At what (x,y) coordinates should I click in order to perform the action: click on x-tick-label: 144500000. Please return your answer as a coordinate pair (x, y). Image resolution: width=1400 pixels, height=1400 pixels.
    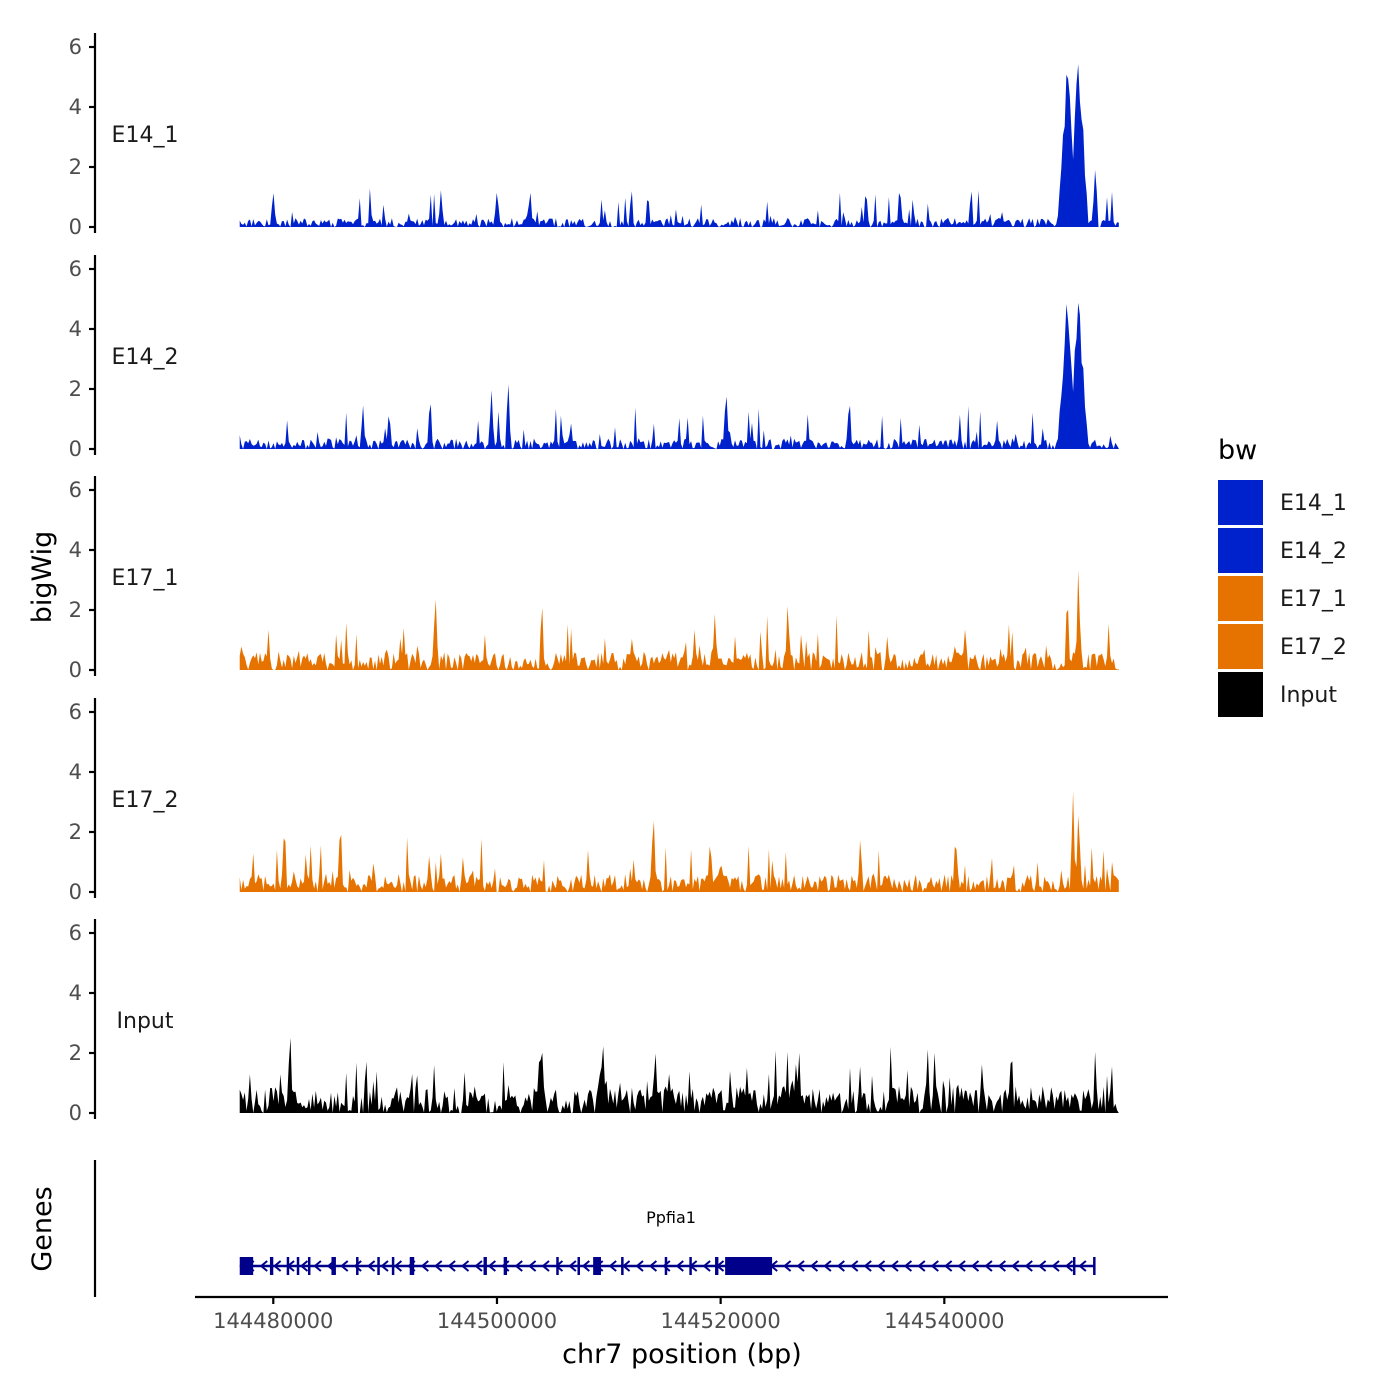
    Looking at the image, I should click on (497, 1321).